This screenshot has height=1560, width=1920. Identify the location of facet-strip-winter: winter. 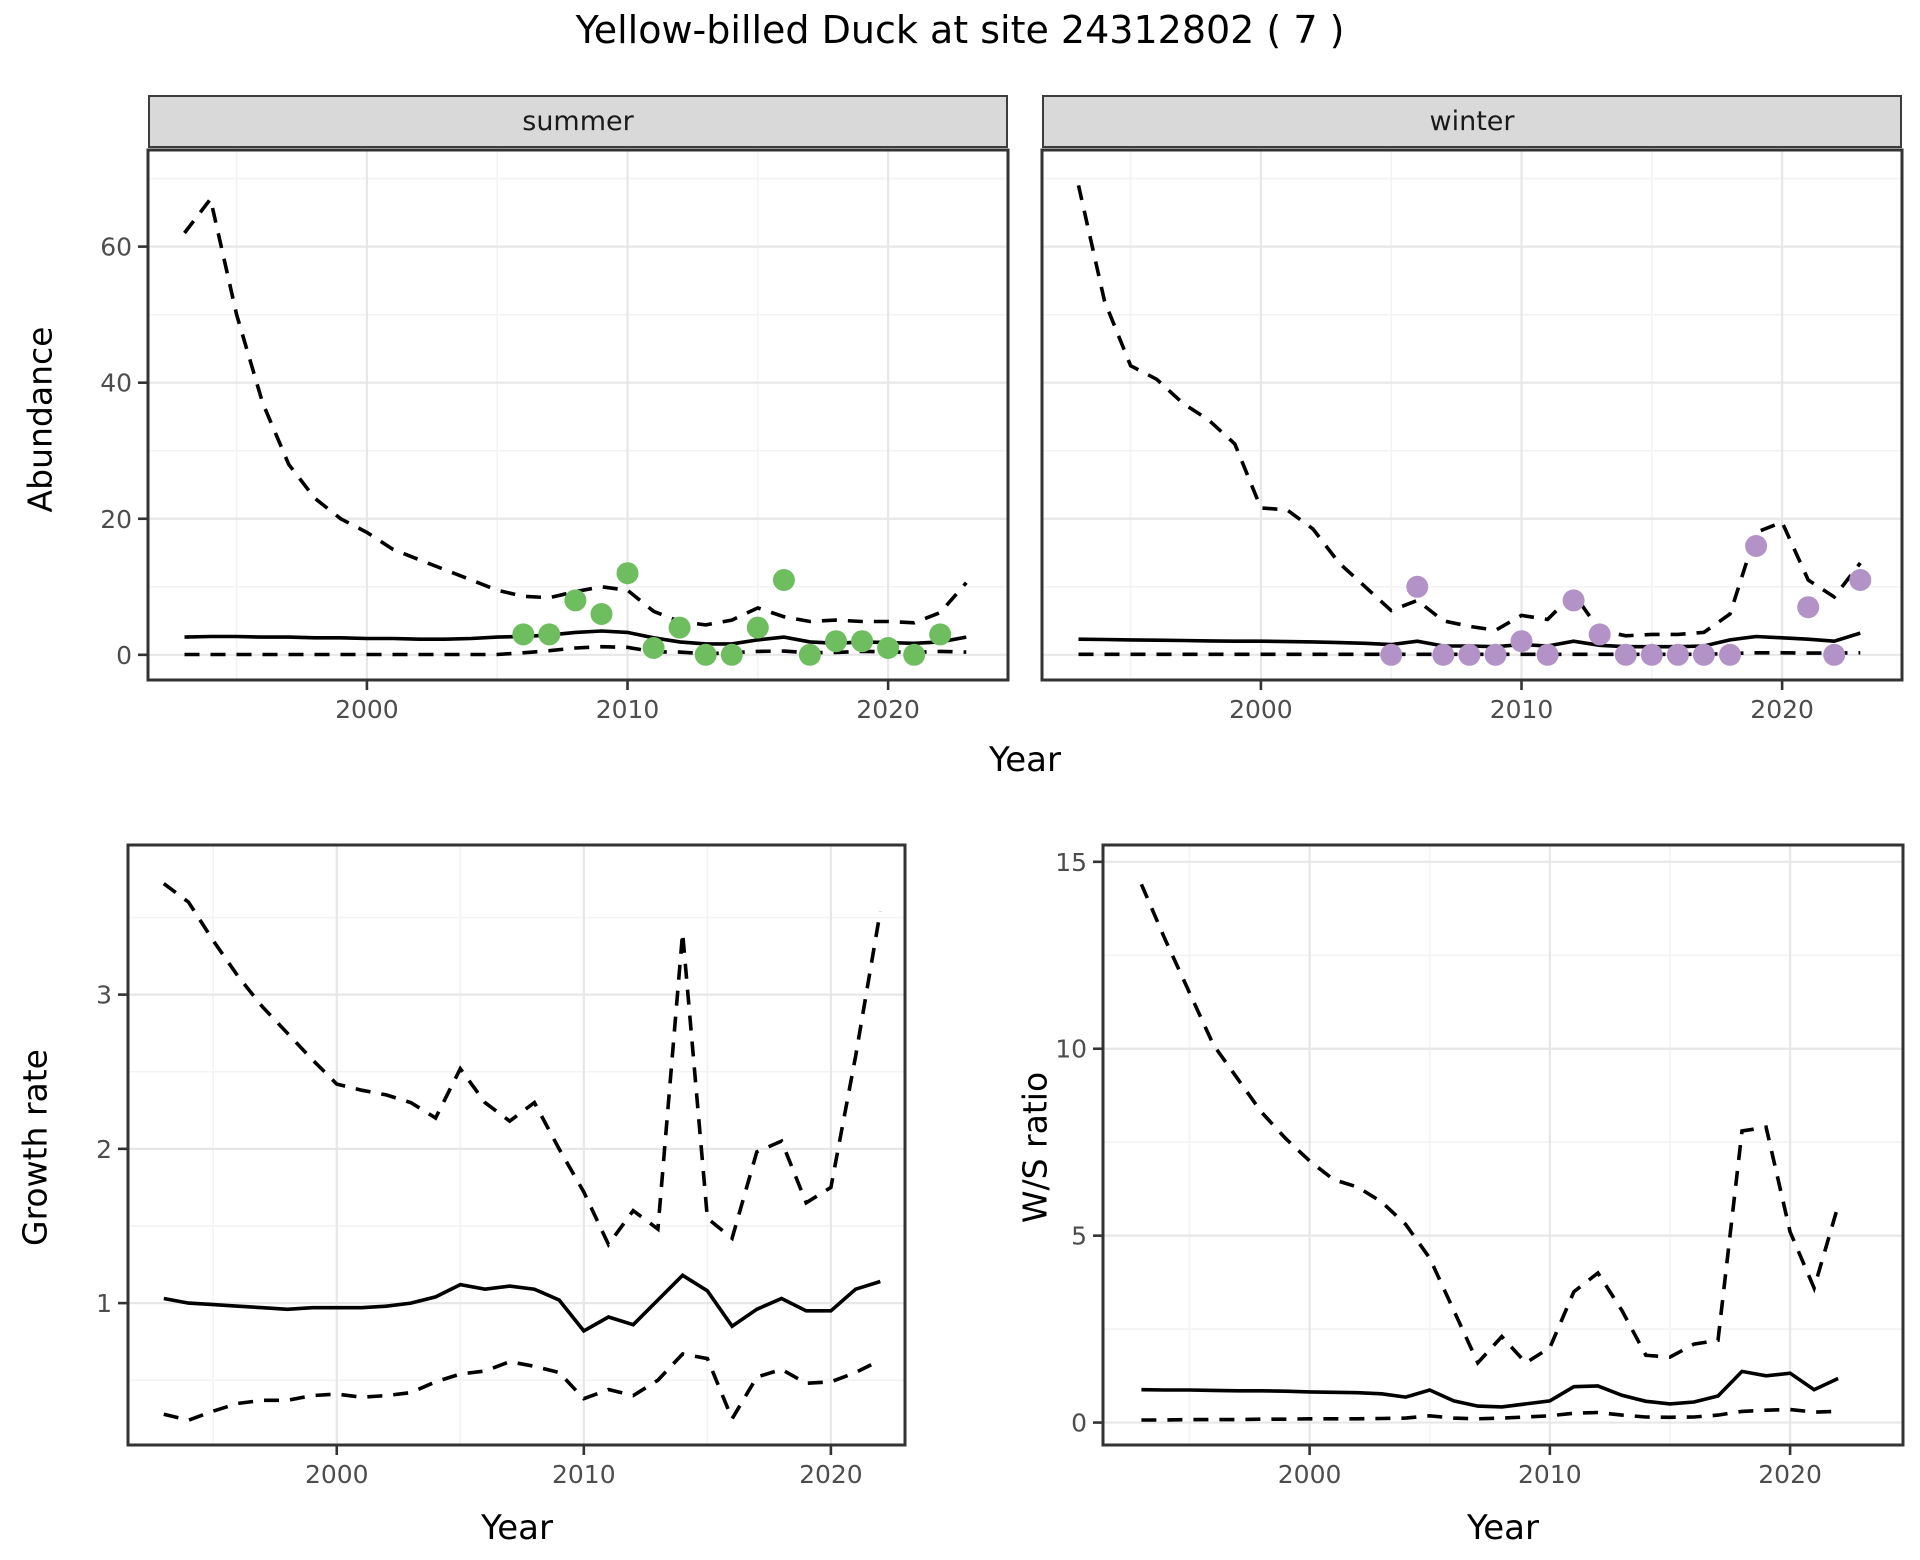
(1472, 121).